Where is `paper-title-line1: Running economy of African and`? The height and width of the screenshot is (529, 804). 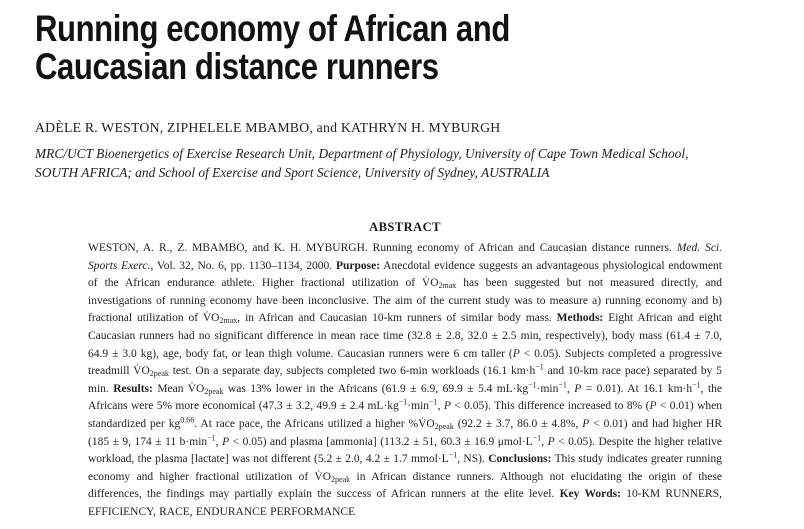 paper-title-line1: Running economy of African and is located at coordinates (272, 28).